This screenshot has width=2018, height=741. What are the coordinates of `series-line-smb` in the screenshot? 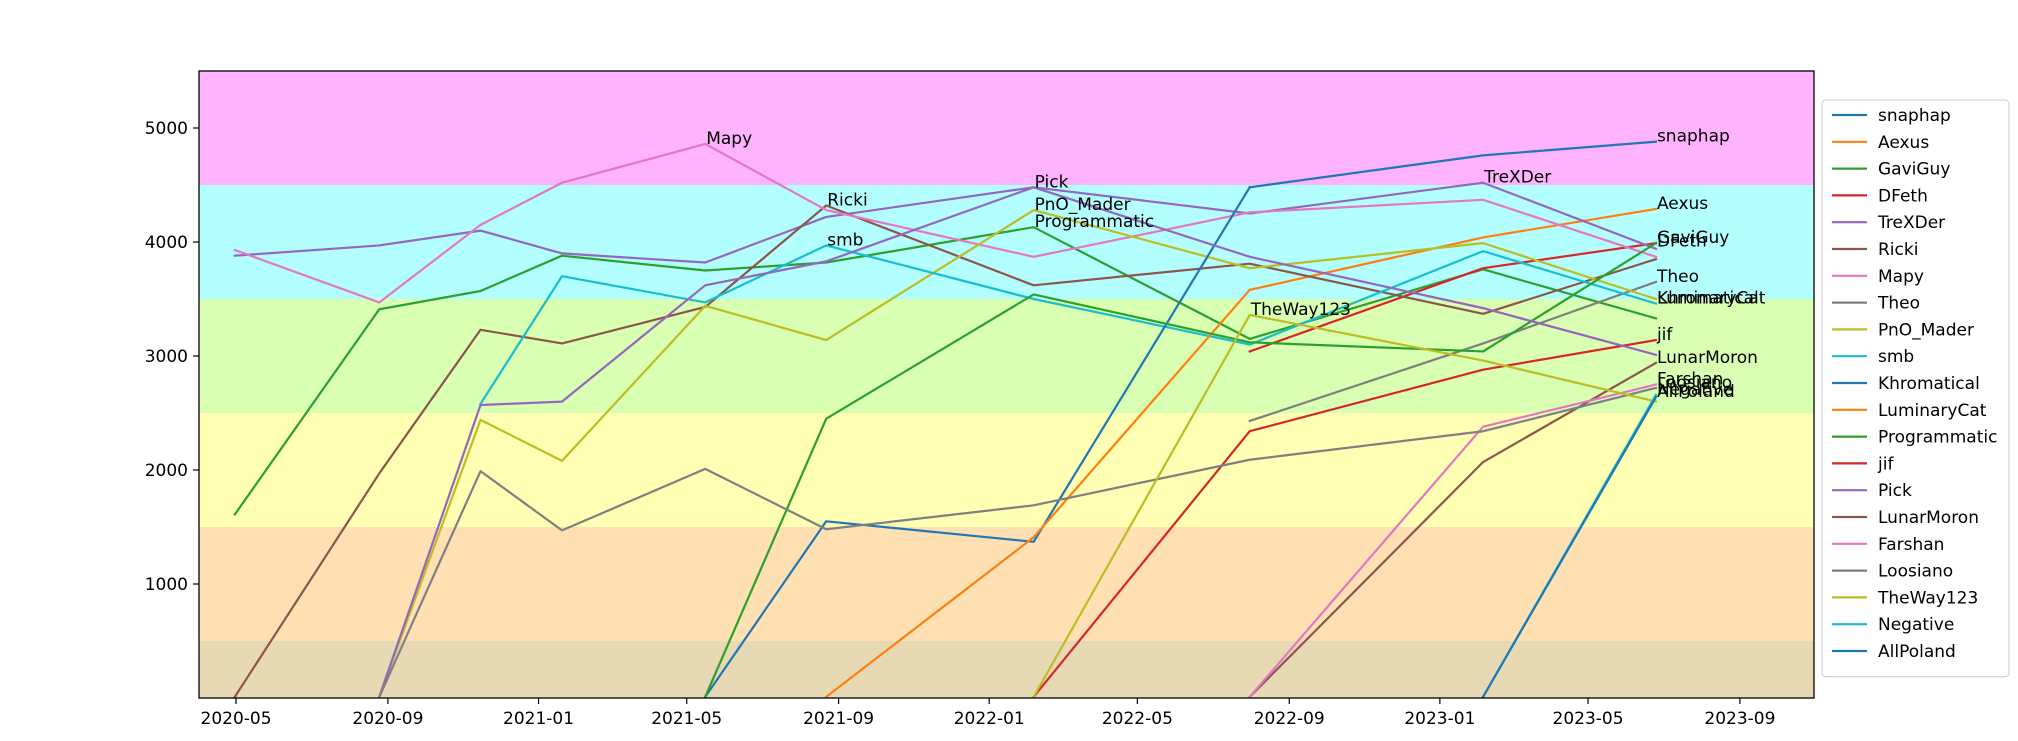 It's located at (1068, 325).